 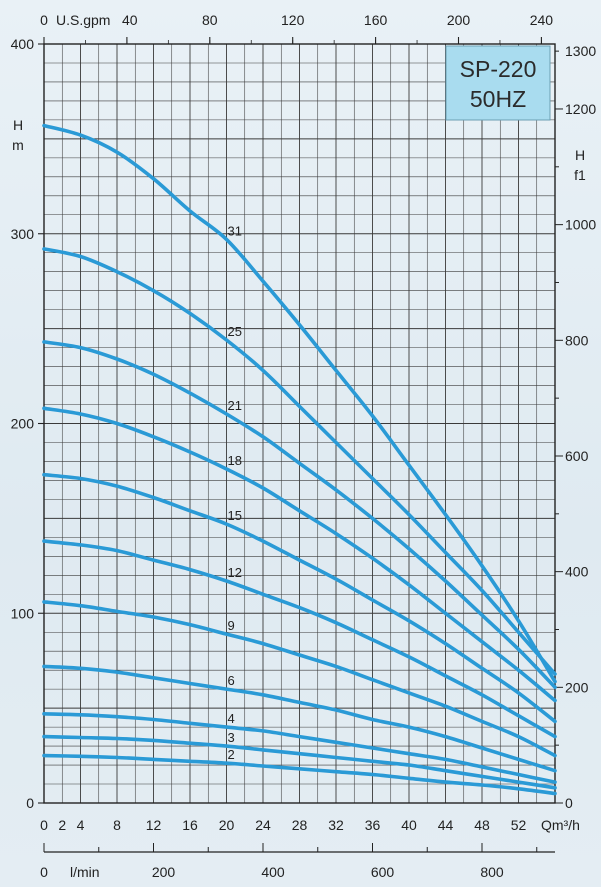 What do you see at coordinates (560, 825) in the screenshot?
I see `x-axis-unit-label: Qm³/h` at bounding box center [560, 825].